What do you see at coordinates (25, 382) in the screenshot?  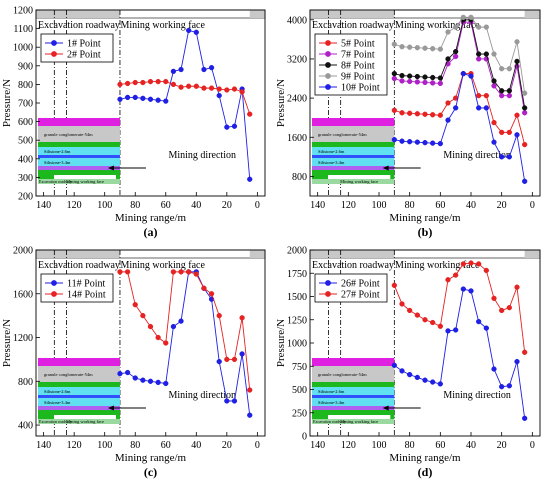 I see `y-tick-label: 800` at bounding box center [25, 382].